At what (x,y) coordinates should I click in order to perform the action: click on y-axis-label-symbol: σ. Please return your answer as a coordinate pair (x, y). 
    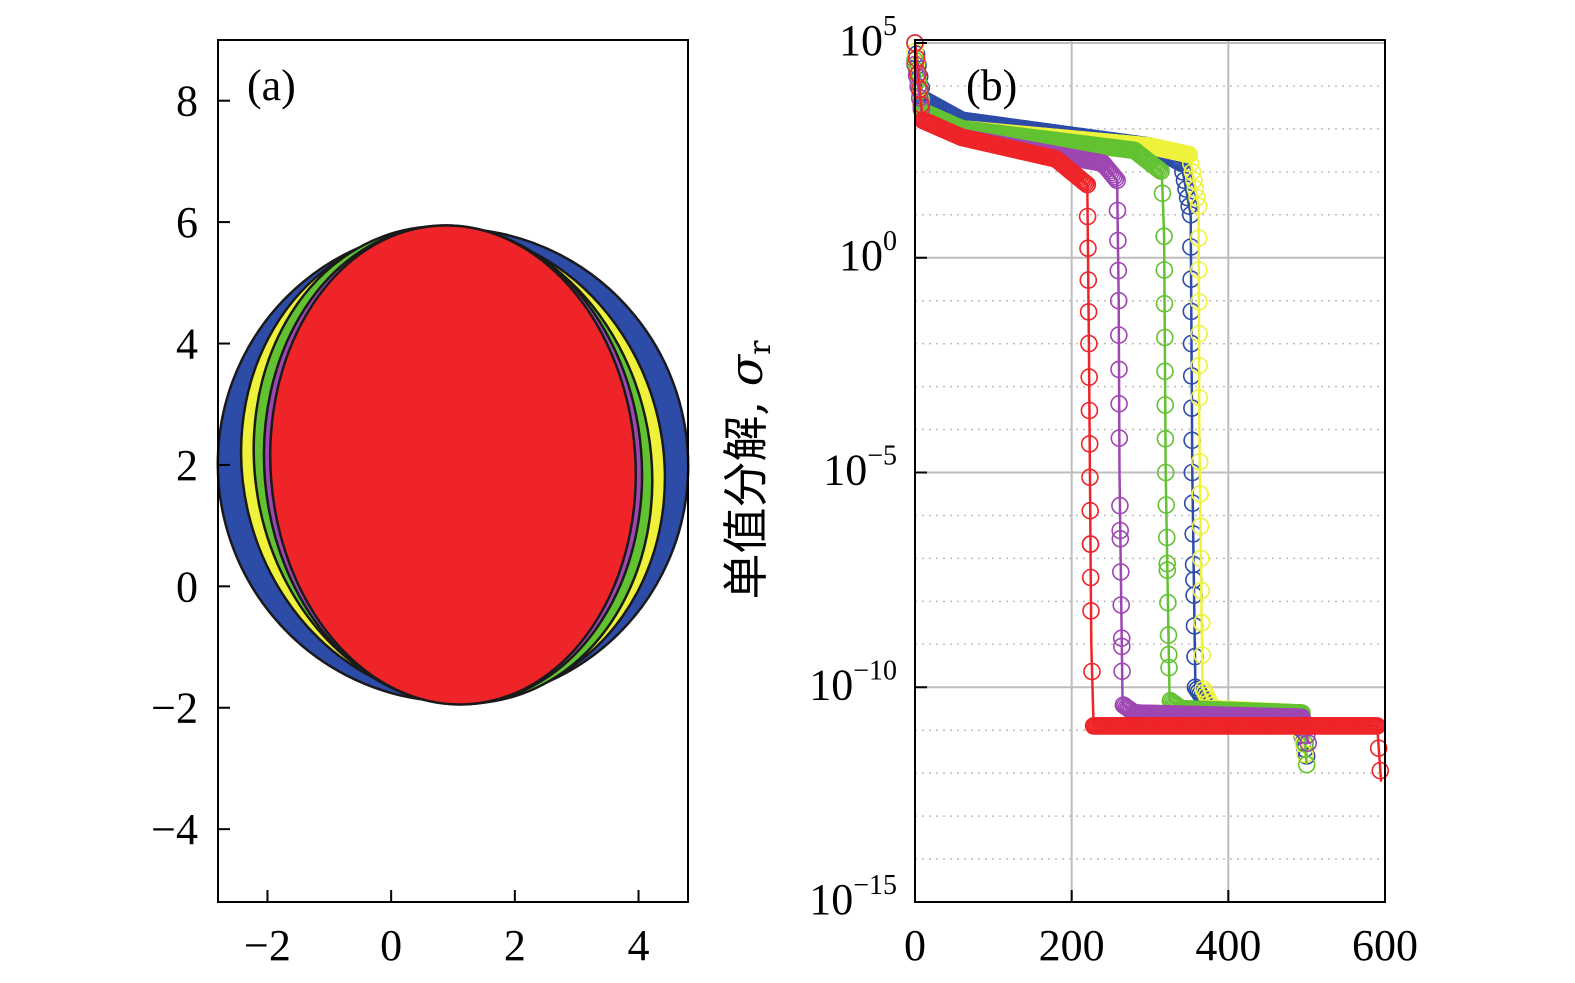
    Looking at the image, I should click on (746, 369).